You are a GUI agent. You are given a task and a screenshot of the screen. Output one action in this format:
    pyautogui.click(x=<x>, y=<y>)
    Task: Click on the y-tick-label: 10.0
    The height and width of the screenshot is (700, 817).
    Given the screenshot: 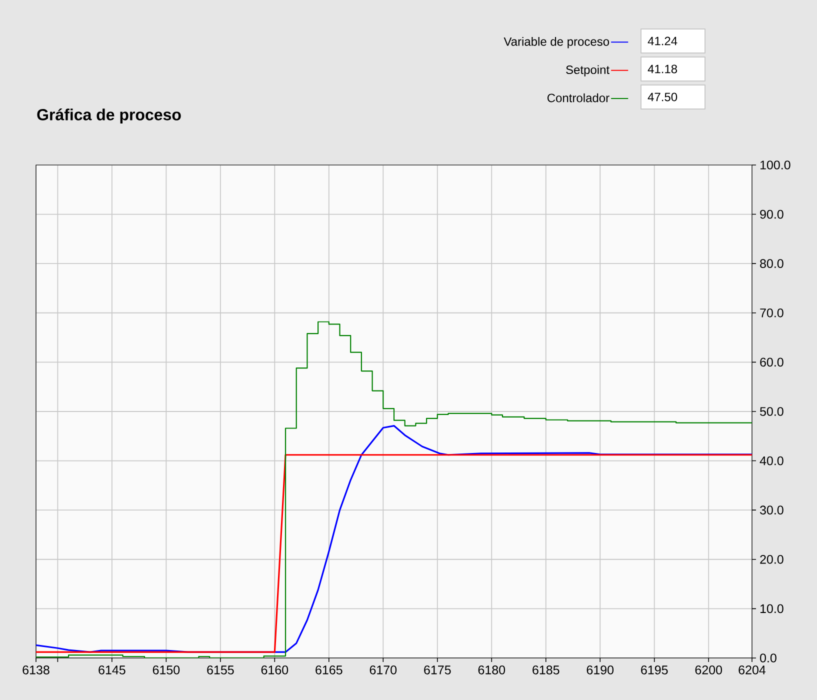 What is the action you would take?
    pyautogui.click(x=772, y=609)
    